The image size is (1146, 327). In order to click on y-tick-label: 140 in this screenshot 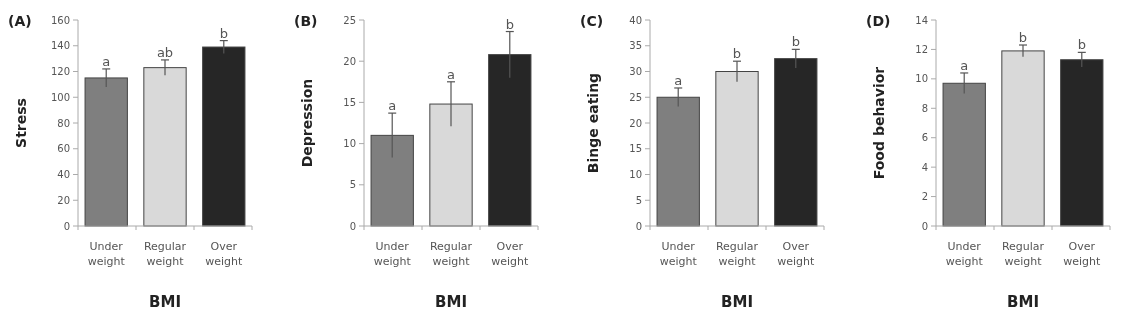, I will do `click(60, 46)`.